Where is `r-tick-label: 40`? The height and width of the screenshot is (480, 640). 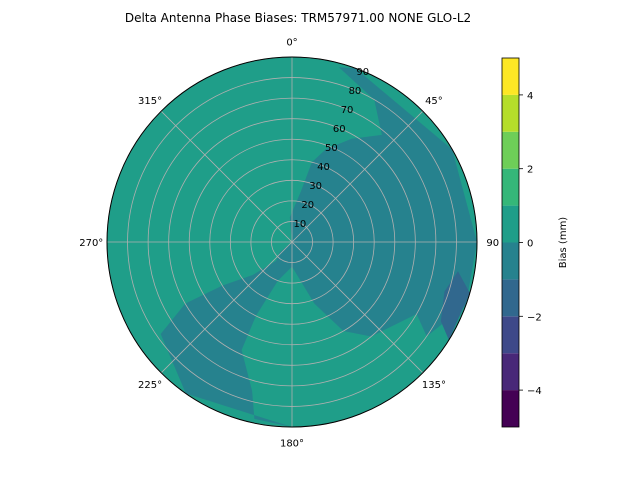
r-tick-label: 40 is located at coordinates (323, 167).